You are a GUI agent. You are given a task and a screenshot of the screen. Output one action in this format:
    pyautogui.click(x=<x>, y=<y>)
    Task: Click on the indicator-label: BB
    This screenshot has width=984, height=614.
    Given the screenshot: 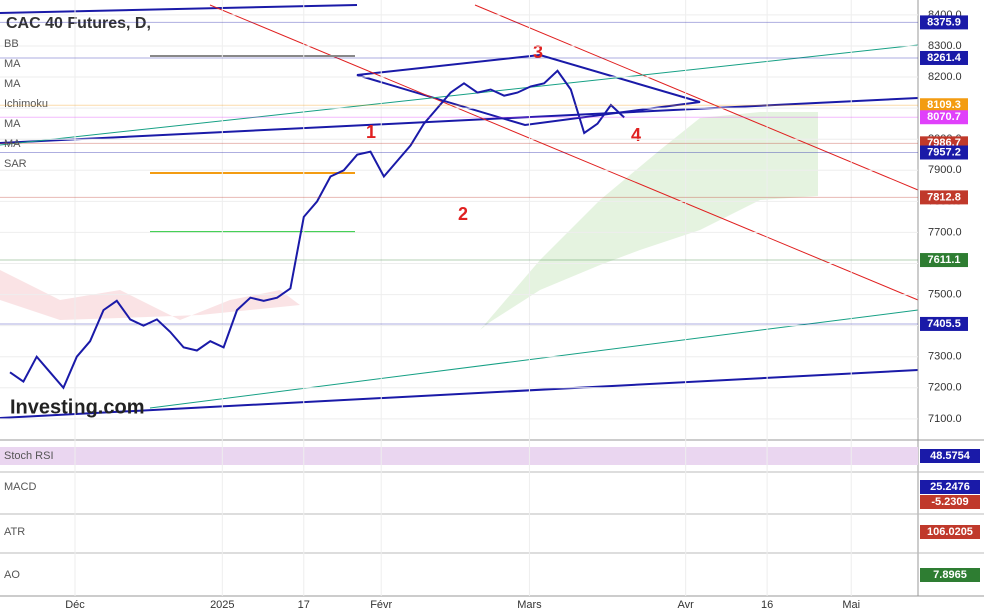 What is the action you would take?
    pyautogui.click(x=11, y=44)
    